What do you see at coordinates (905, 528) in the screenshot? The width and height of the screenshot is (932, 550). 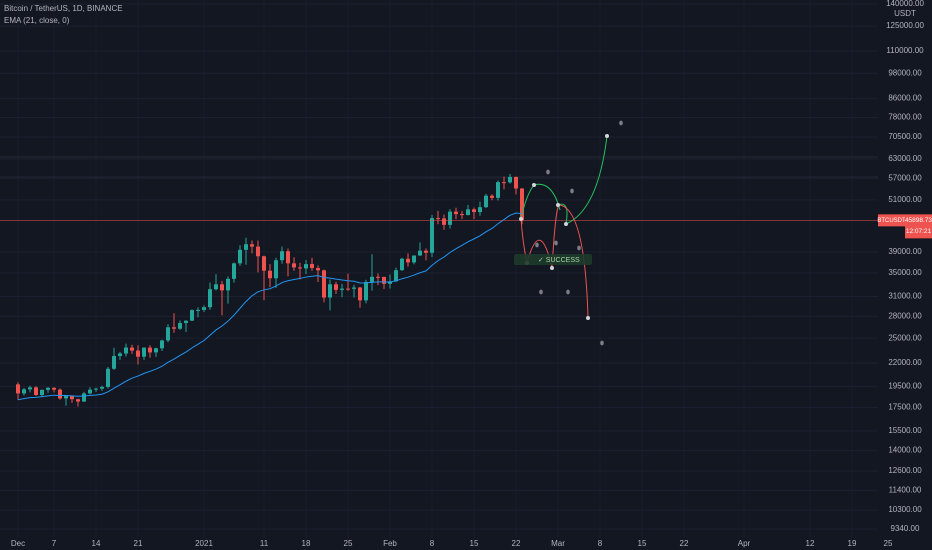 I see `y-tick-label: 9340.00` at bounding box center [905, 528].